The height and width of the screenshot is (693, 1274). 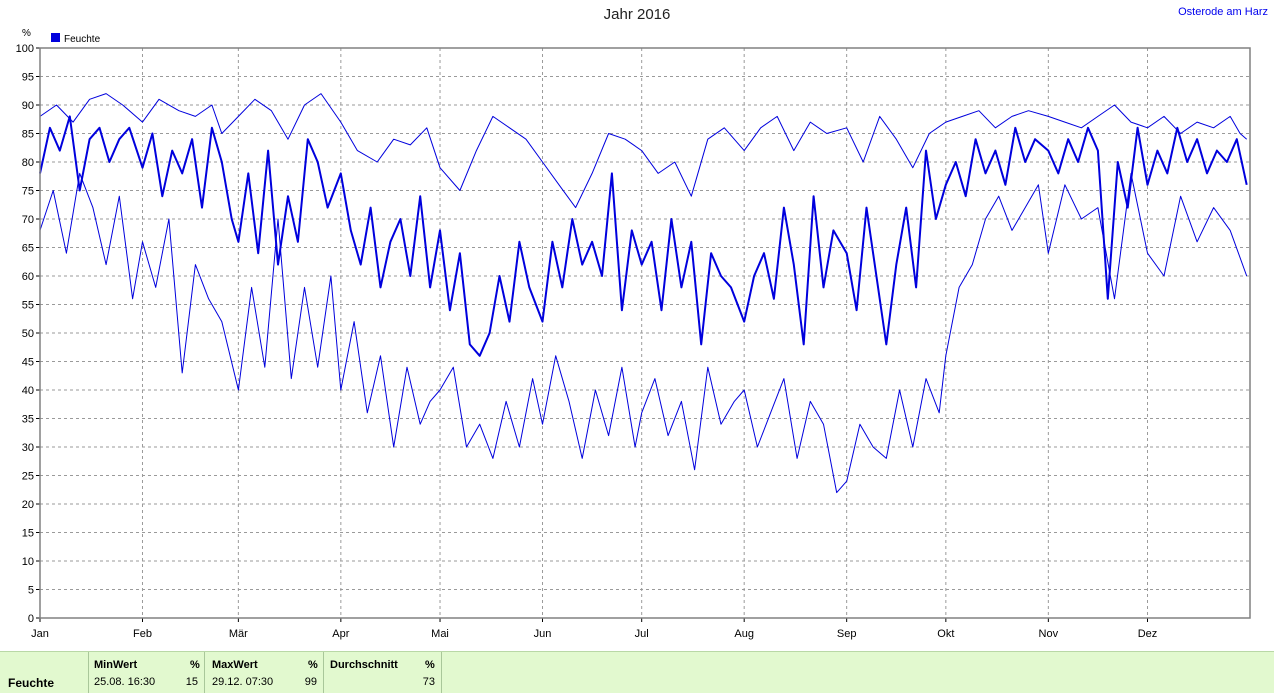 I want to click on x-tick-label: Aug, so click(x=744, y=634).